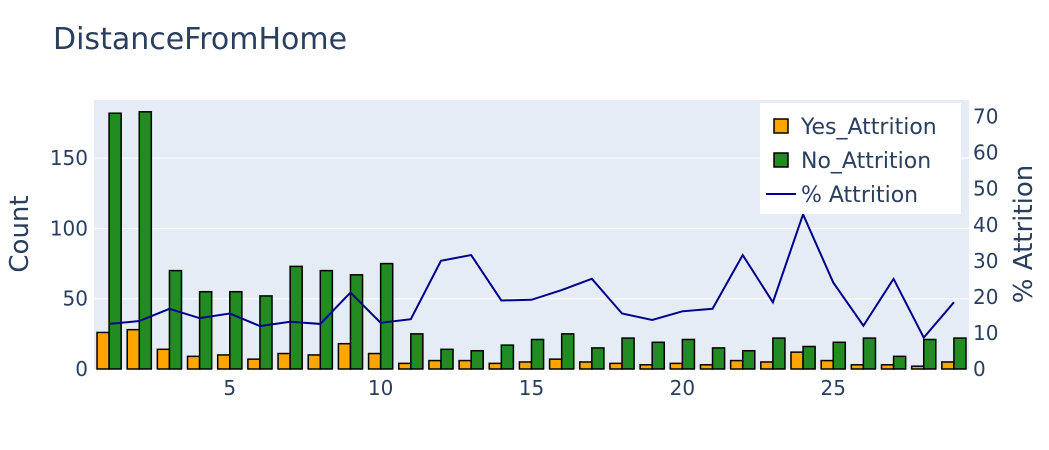 Image resolution: width=1049 pixels, height=450 pixels. Describe the element at coordinates (979, 369) in the screenshot. I see `y2-tick-label: 0` at that location.